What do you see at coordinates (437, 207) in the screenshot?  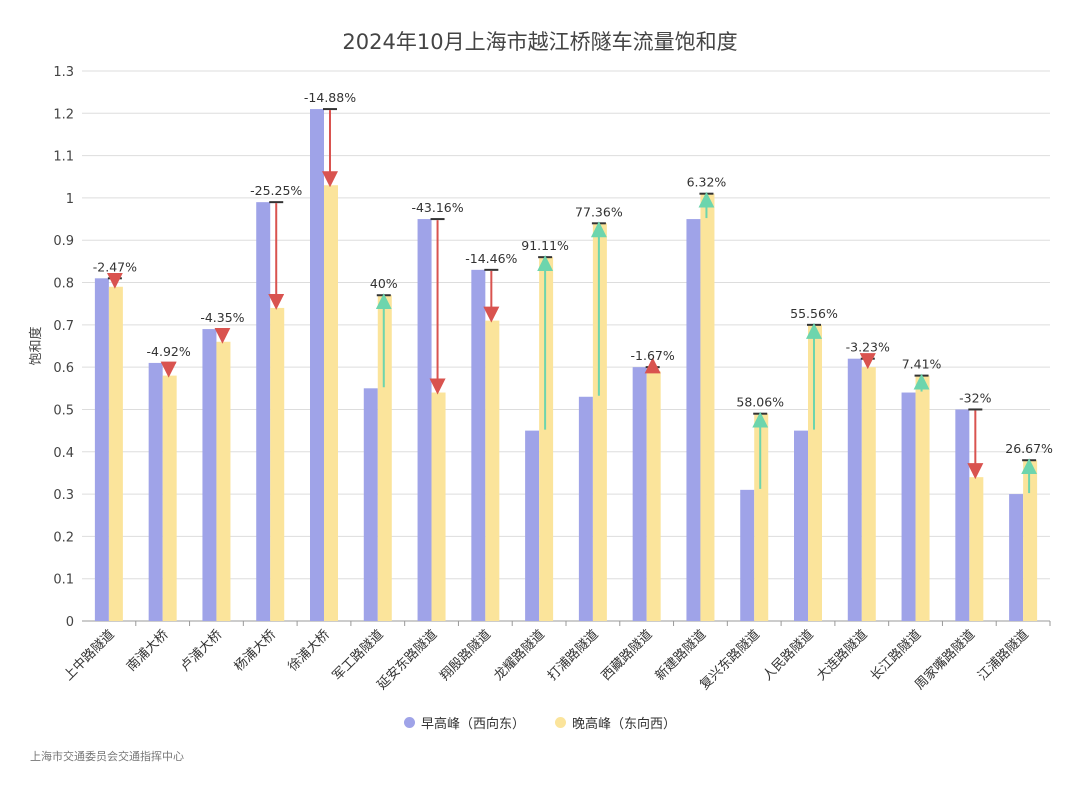 I see `change-label: -43.16%` at bounding box center [437, 207].